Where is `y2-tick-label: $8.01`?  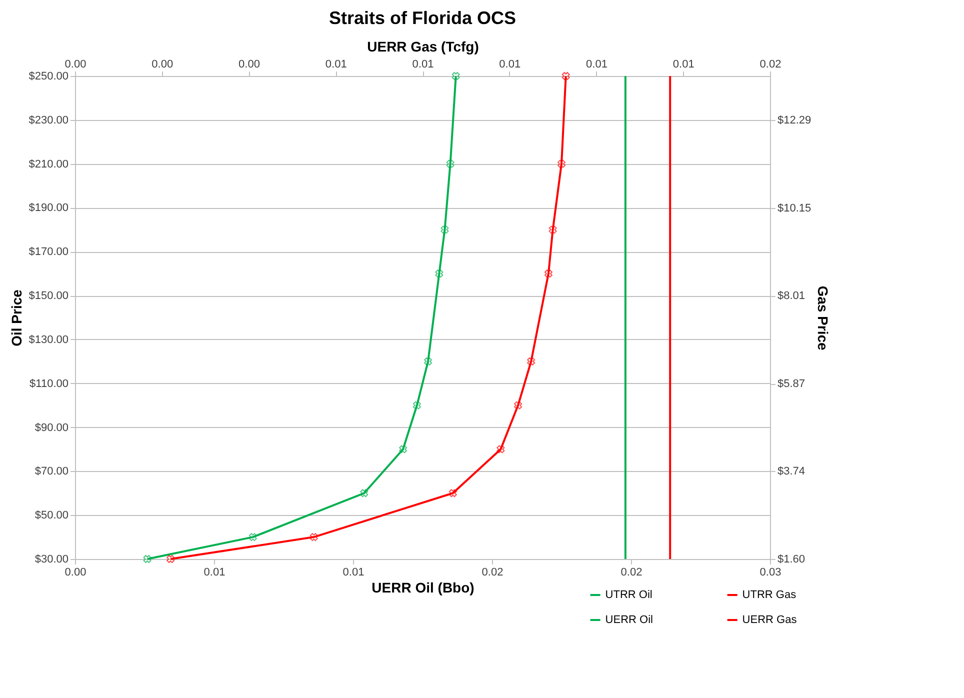 y2-tick-label: $8.01 is located at coordinates (792, 296).